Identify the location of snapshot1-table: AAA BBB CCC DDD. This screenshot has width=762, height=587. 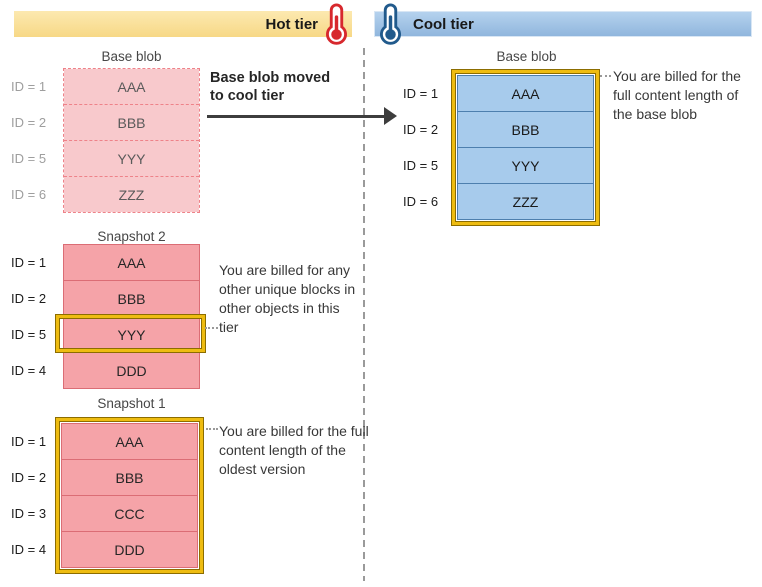
(129, 495).